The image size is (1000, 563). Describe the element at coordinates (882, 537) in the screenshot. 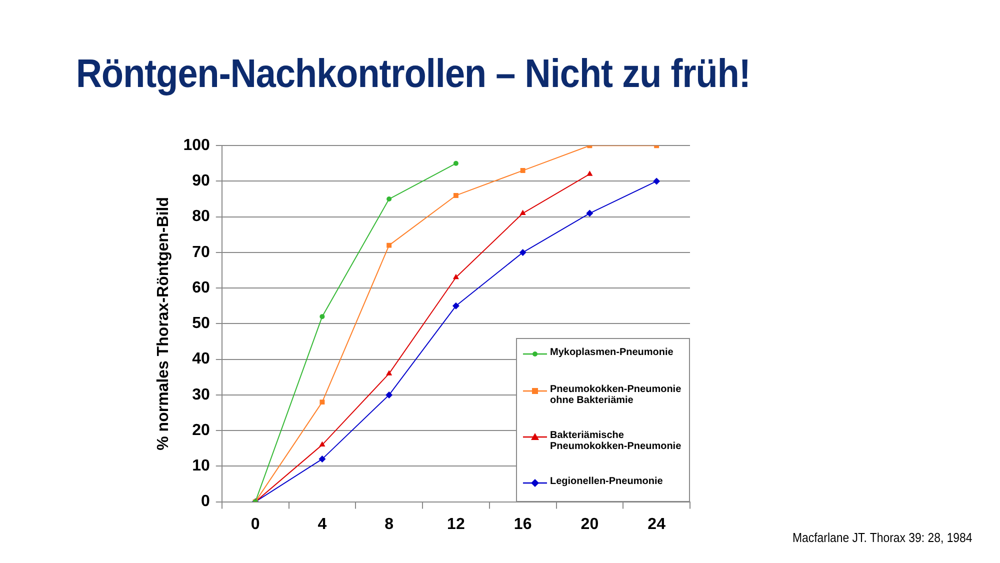

I see `text: Macfarlane JT. Thorax 39: 28, 1984` at that location.